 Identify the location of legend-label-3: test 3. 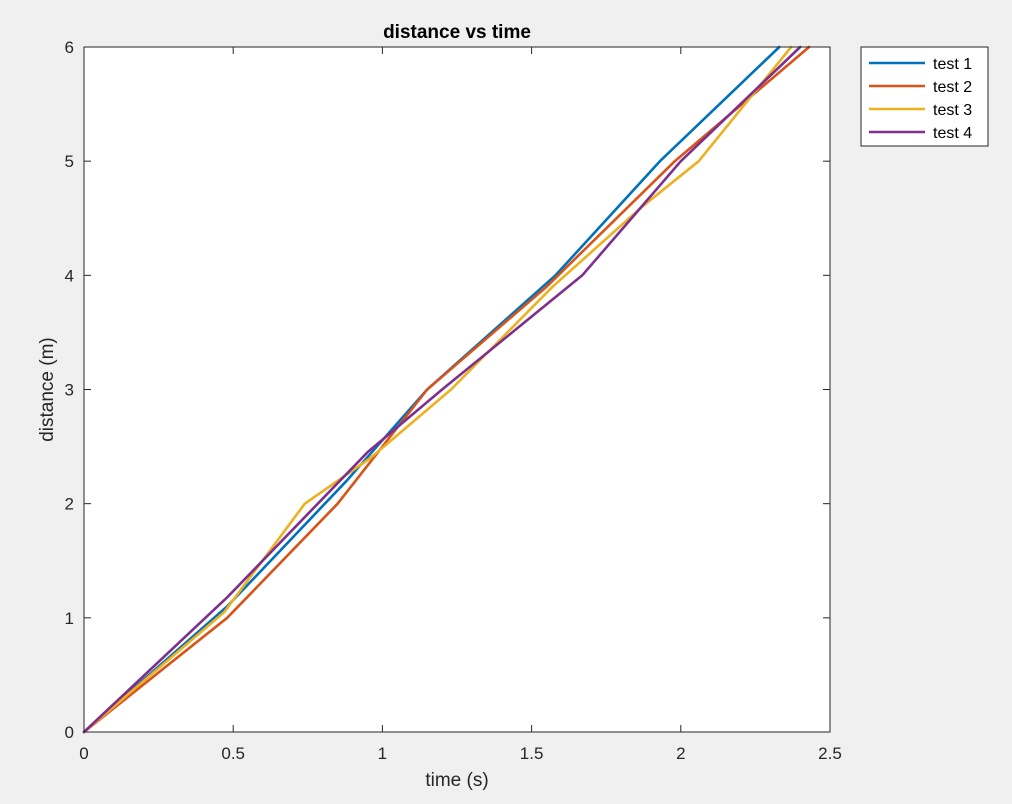
(952, 110).